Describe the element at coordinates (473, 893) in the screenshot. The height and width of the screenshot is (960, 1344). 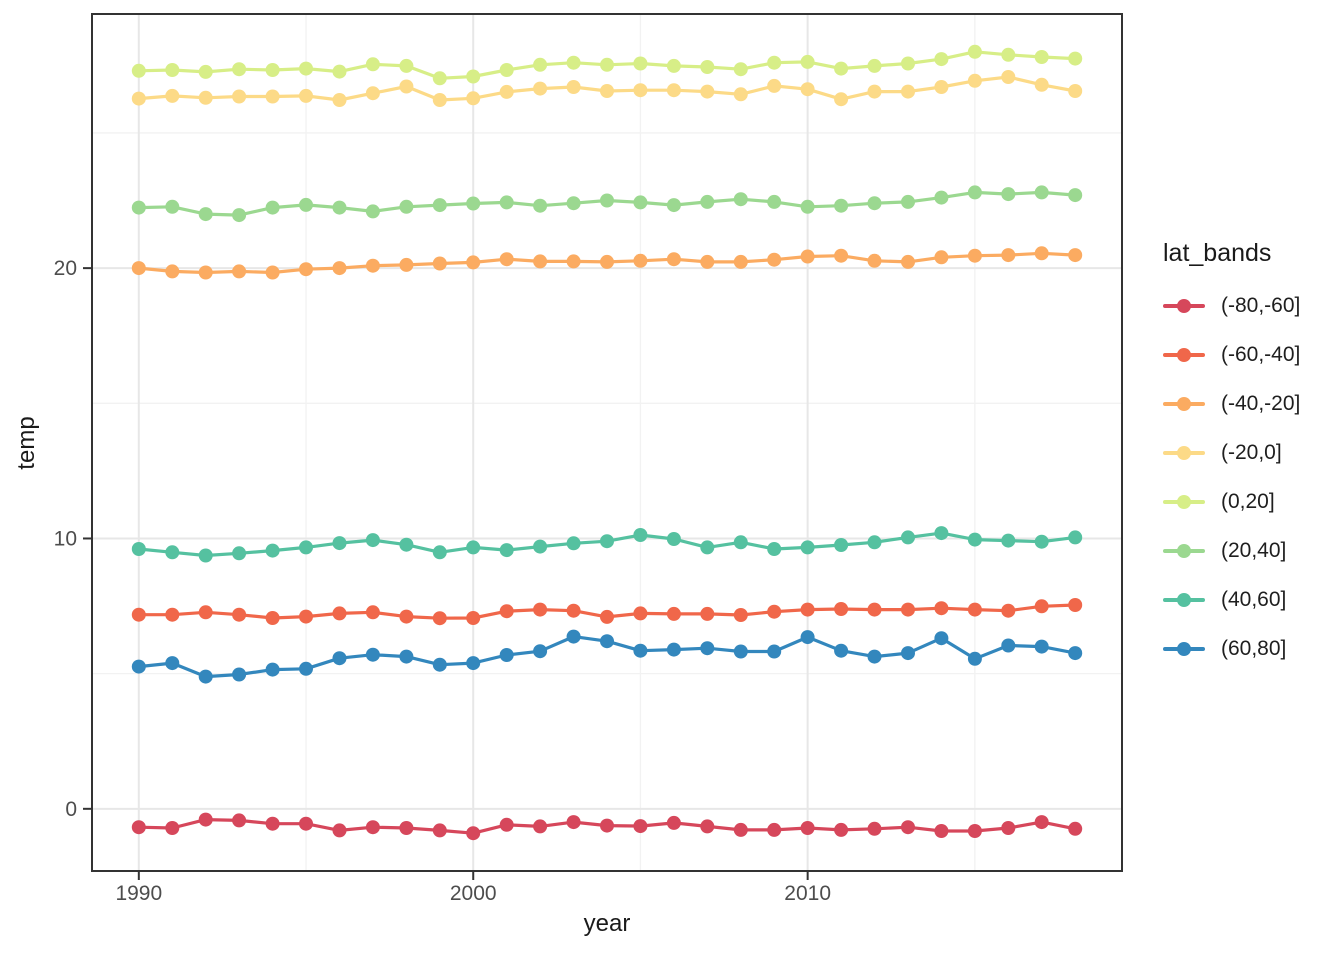
I see `x-tick-label: 2000` at that location.